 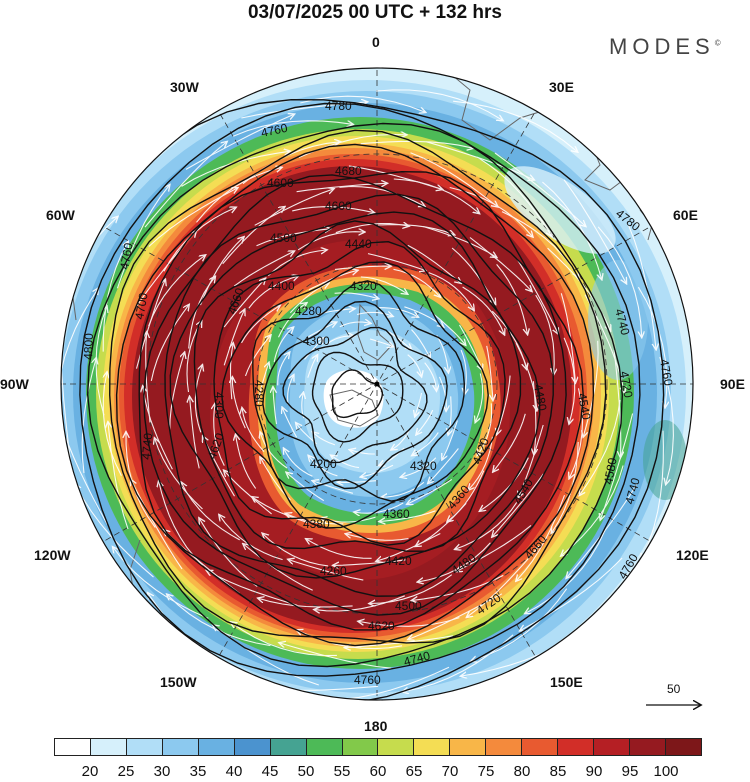 What do you see at coordinates (685, 215) in the screenshot?
I see `longitude-label-60e: 60E` at bounding box center [685, 215].